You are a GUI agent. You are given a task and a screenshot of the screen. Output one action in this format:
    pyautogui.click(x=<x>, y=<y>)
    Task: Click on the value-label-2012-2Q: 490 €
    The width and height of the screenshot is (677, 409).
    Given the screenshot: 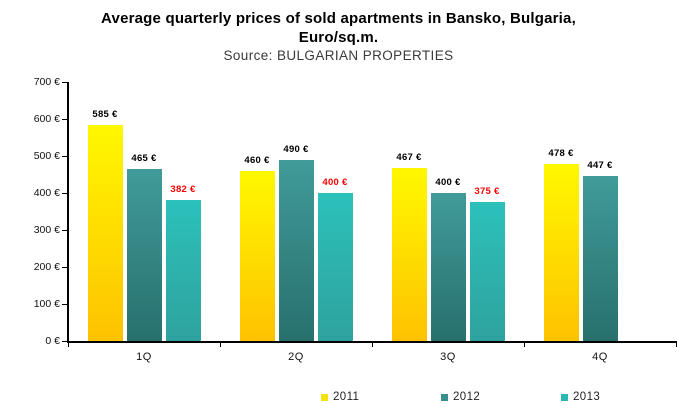 What is the action you would take?
    pyautogui.click(x=296, y=149)
    